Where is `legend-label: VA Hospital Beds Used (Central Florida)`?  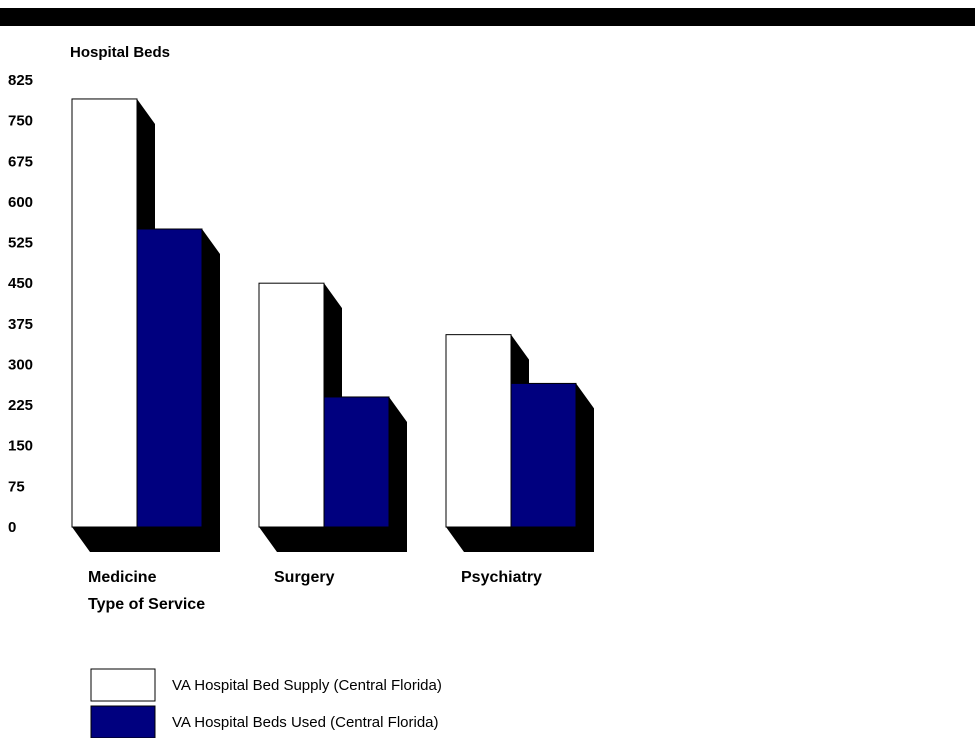 legend-label: VA Hospital Beds Used (Central Florida) is located at coordinates (305, 722).